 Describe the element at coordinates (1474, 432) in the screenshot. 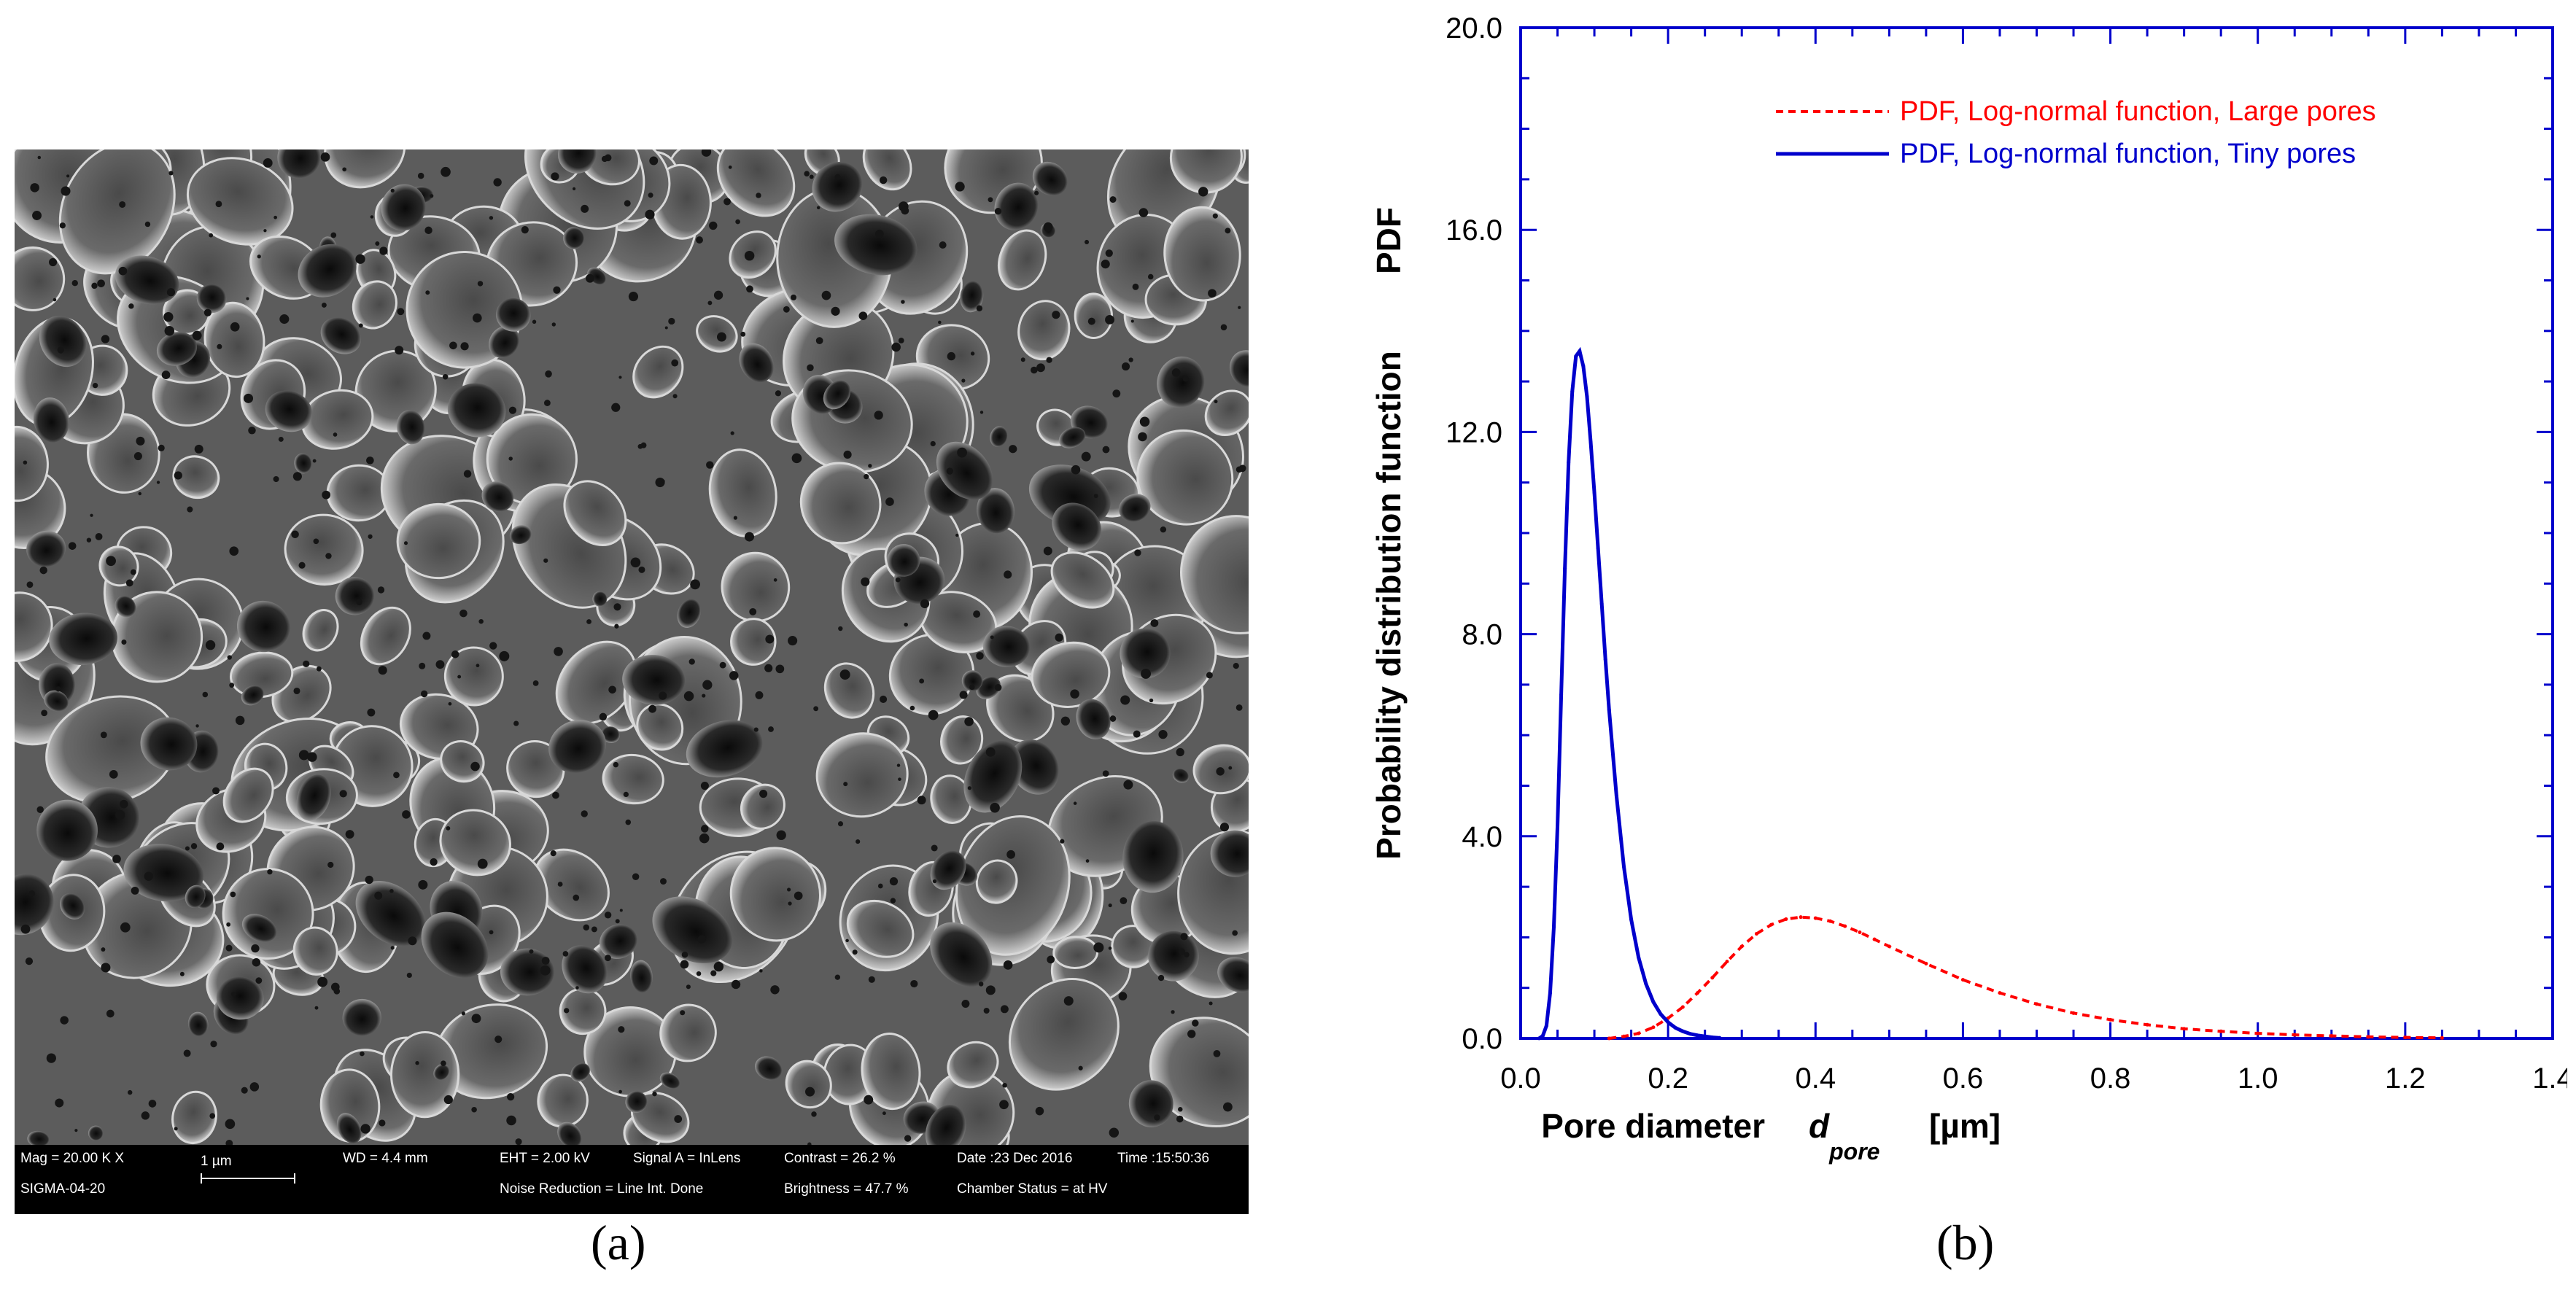

I see `y-tick-label: 12.0` at that location.